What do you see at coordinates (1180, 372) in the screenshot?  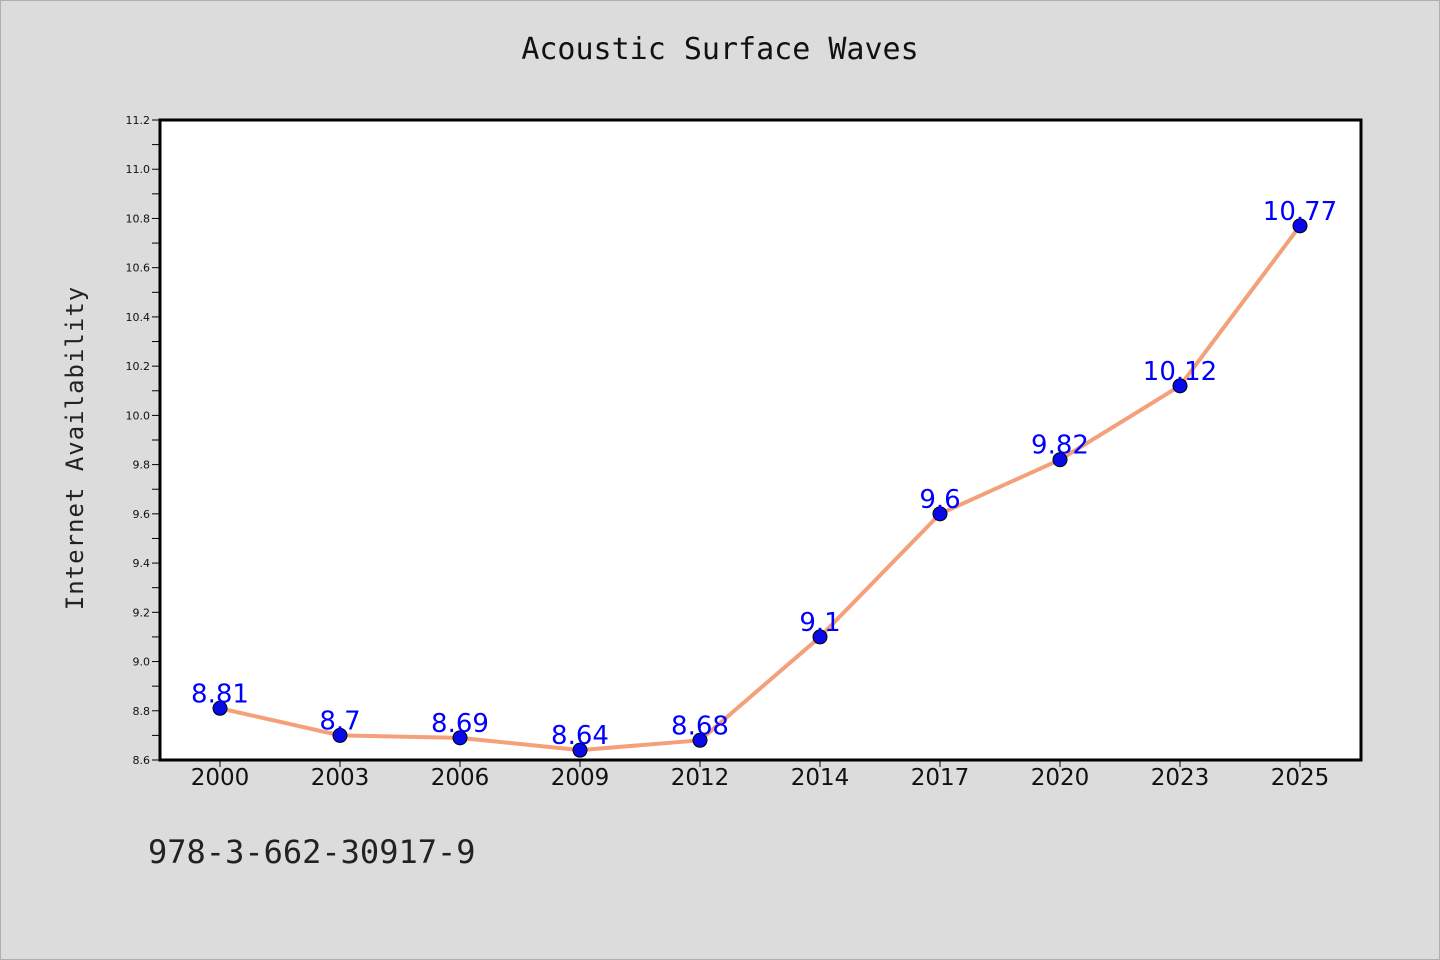 I see `data-label: 10.12` at bounding box center [1180, 372].